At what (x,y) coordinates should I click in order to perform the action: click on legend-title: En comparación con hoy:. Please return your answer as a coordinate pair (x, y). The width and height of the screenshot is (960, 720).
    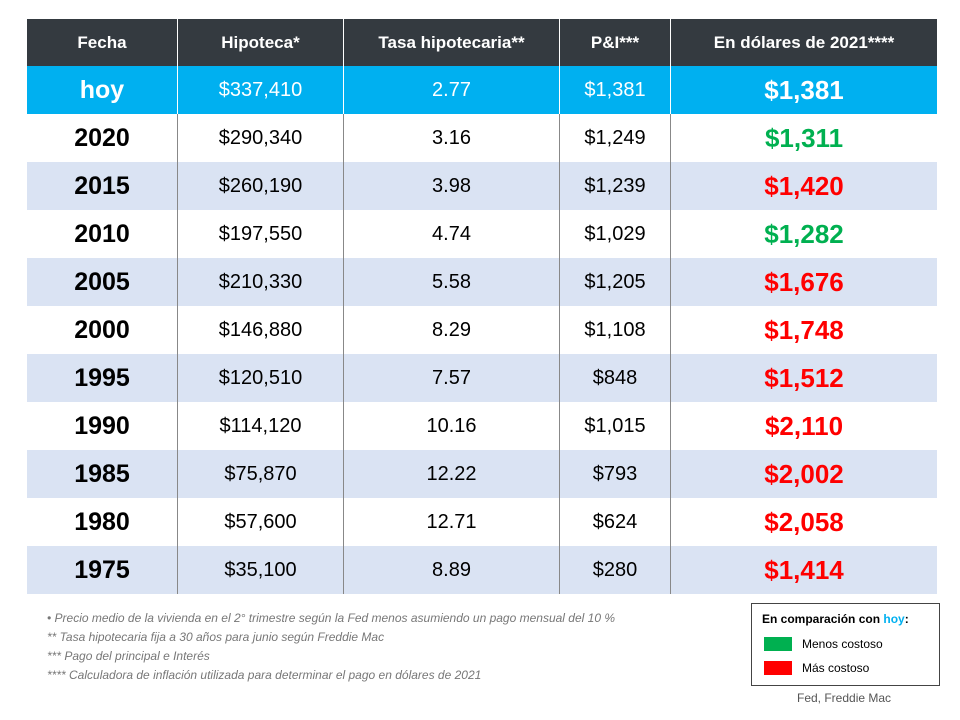
    Looking at the image, I should click on (835, 619).